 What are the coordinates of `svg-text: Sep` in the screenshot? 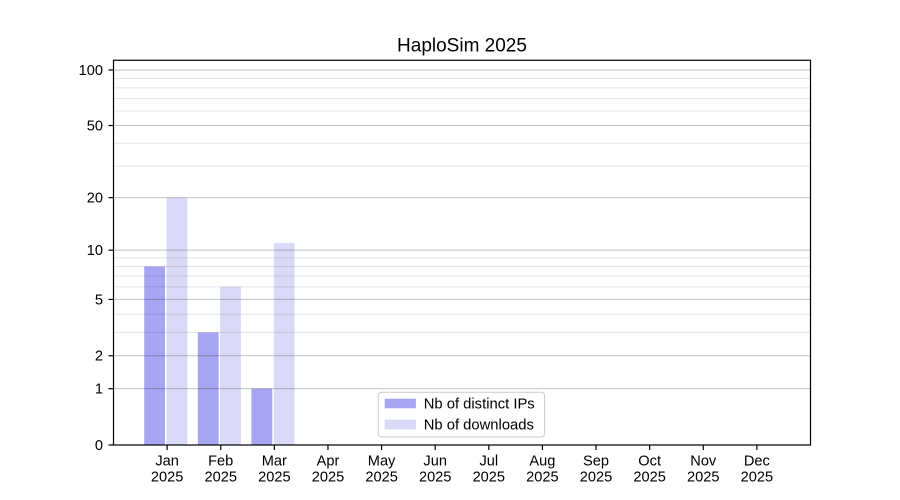 It's located at (596, 462).